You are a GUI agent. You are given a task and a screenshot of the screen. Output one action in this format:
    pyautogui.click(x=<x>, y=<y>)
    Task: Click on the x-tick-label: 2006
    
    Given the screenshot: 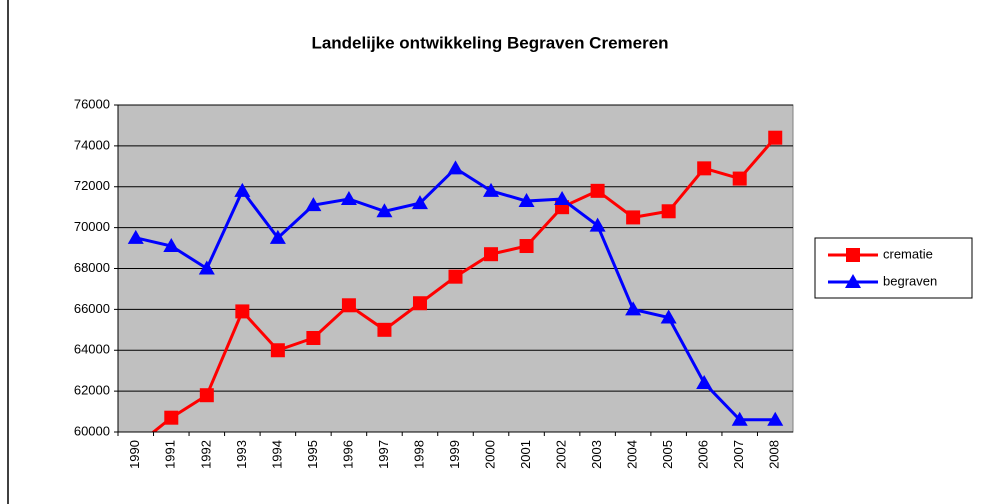 What is the action you would take?
    pyautogui.click(x=703, y=454)
    